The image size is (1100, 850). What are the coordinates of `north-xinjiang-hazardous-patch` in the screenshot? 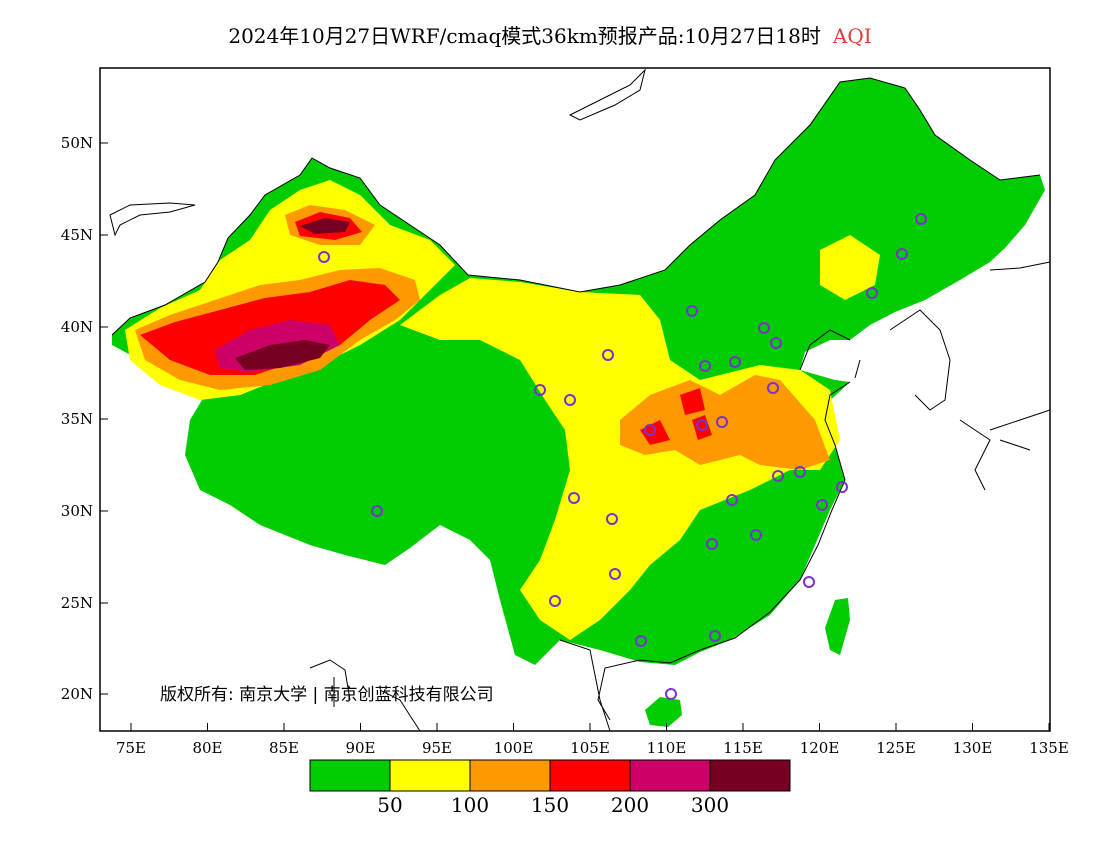 It's located at (325, 226).